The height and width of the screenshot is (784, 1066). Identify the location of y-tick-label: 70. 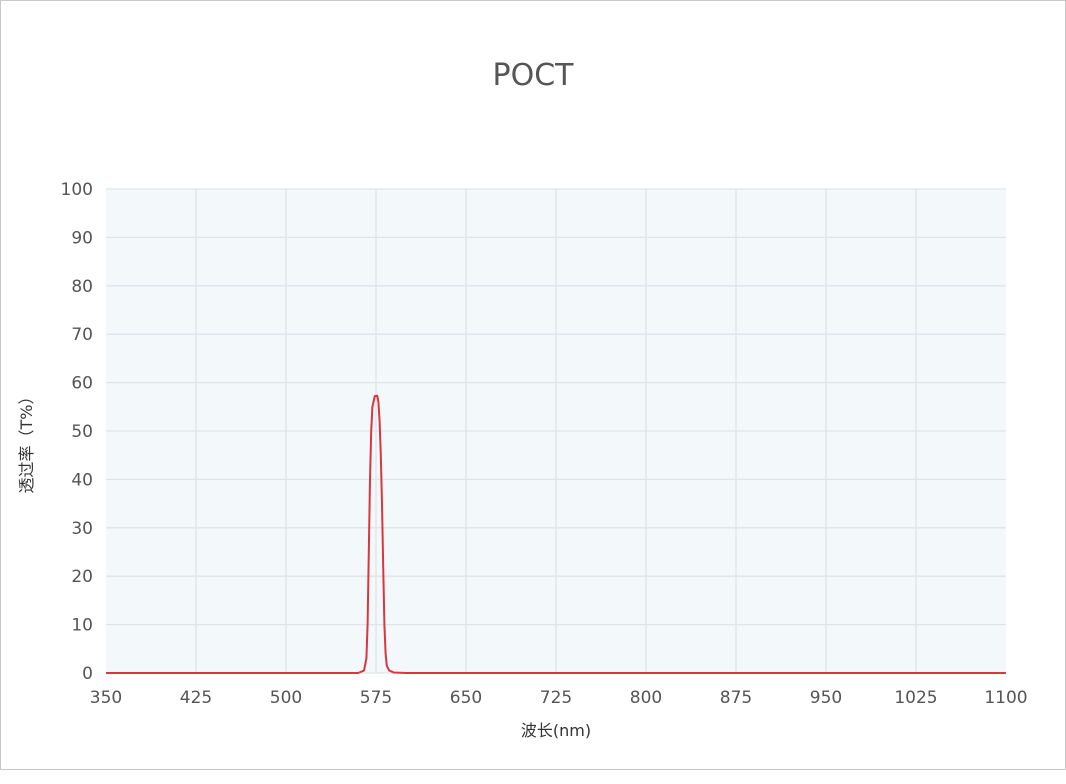
(82, 335).